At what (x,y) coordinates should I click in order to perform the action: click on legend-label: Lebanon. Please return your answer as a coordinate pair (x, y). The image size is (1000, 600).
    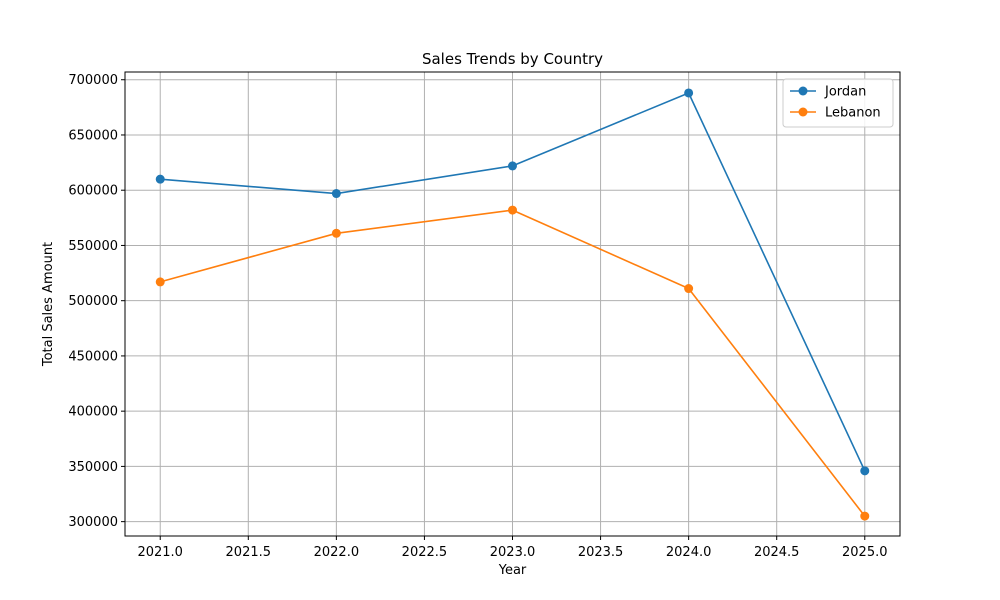
    Looking at the image, I should click on (853, 113).